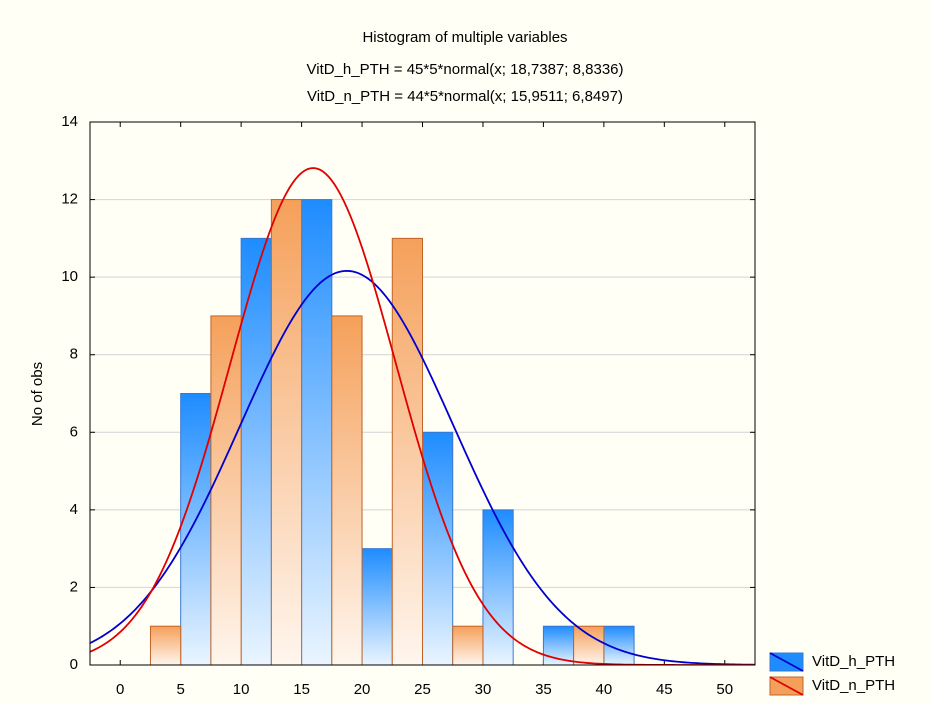 Image resolution: width=930 pixels, height=704 pixels. I want to click on x-tick-label: 10, so click(241, 689).